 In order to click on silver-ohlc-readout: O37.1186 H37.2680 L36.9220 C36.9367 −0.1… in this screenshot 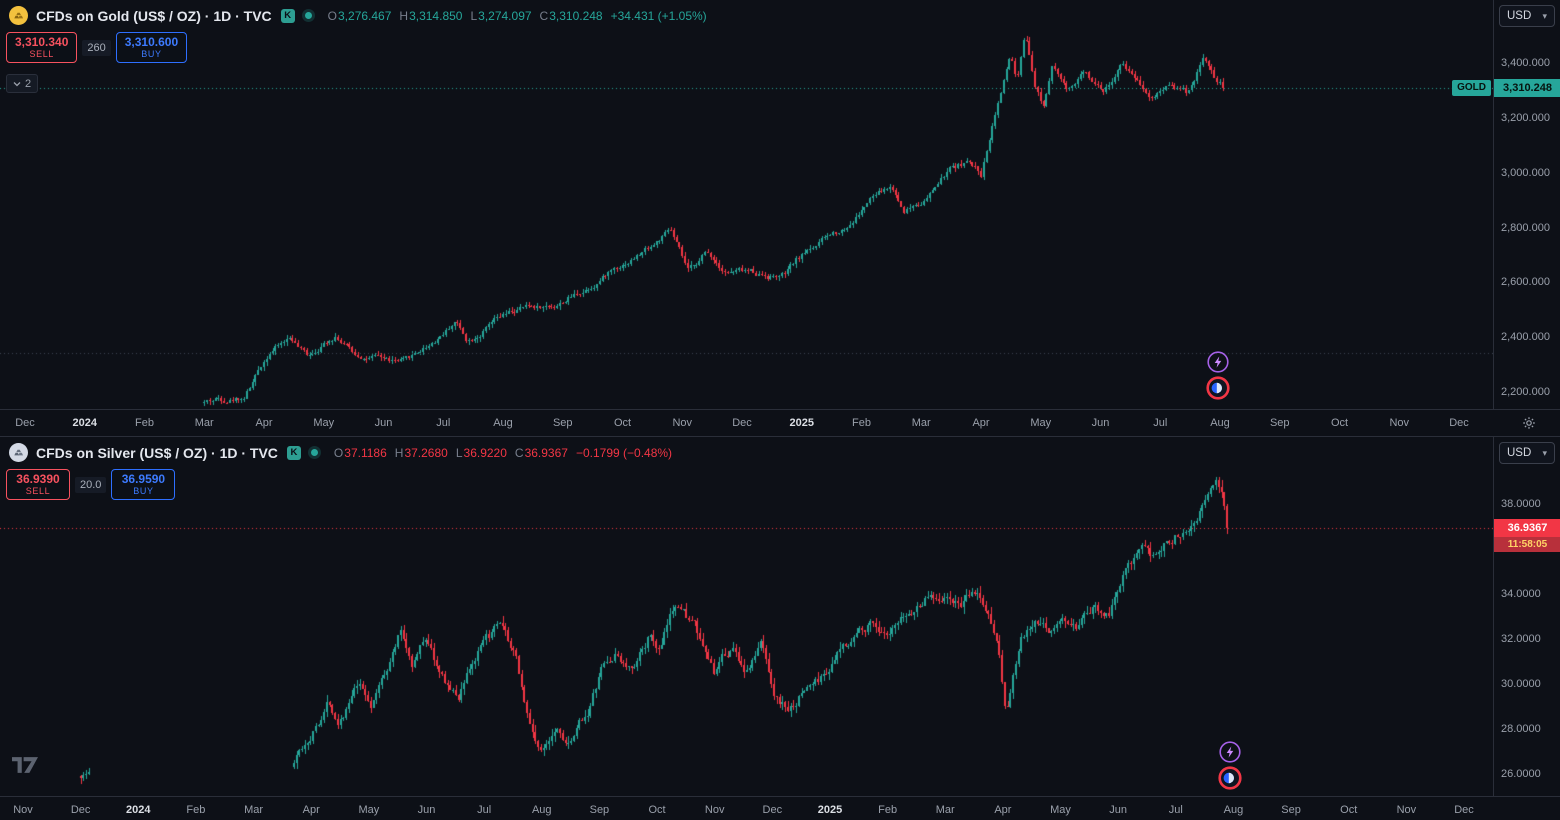, I will do `click(507, 453)`.